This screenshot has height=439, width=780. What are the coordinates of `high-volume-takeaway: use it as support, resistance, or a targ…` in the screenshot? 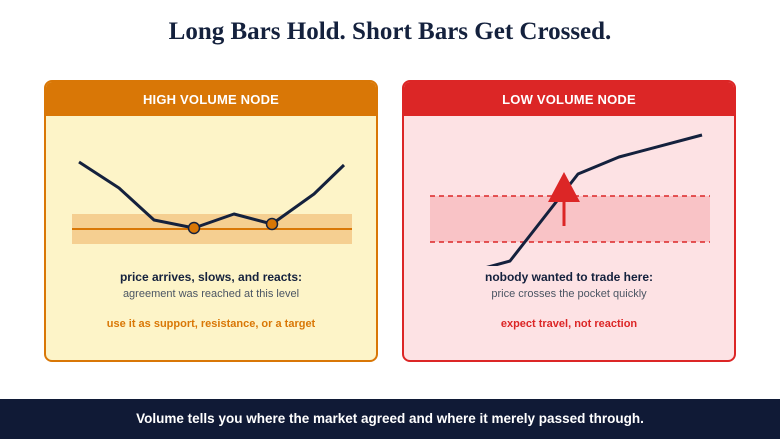 It's located at (211, 324).